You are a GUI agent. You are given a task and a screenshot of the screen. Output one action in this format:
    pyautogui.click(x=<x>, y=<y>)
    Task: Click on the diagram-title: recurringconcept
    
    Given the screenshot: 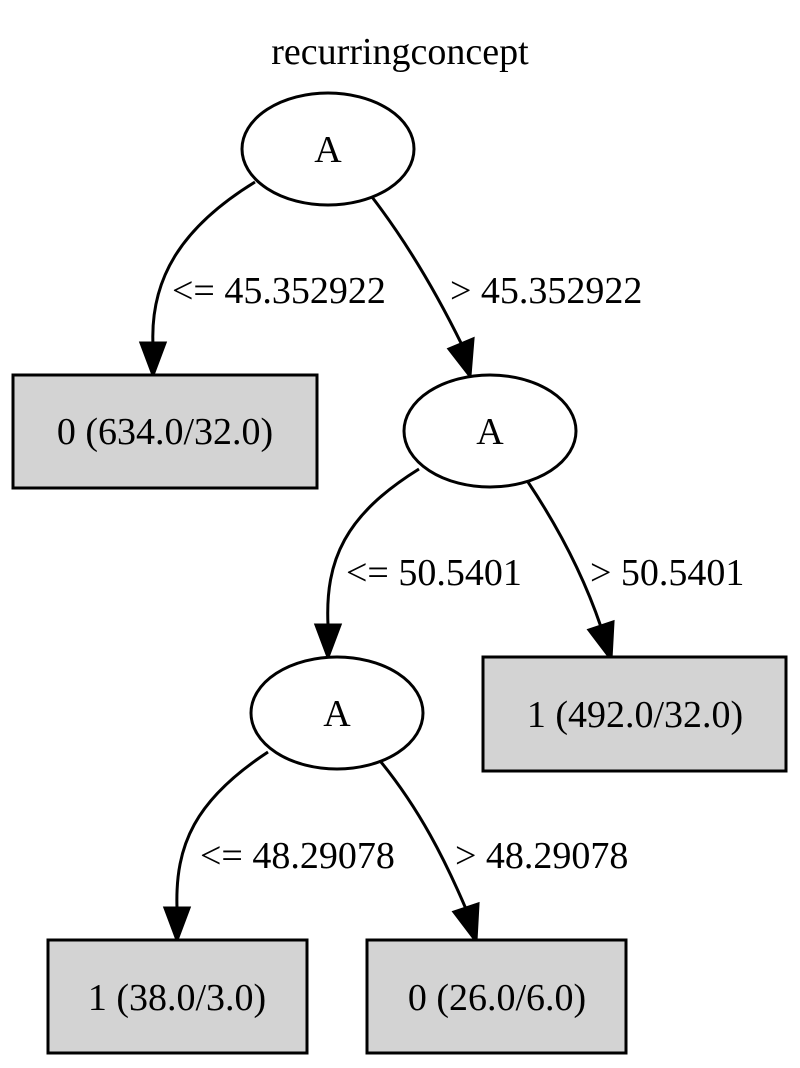 What is the action you would take?
    pyautogui.click(x=400, y=52)
    